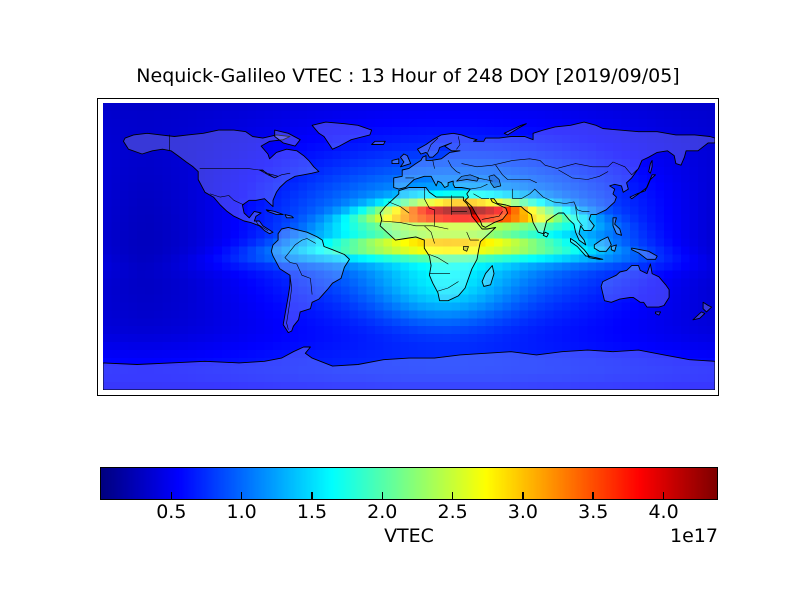  Describe the element at coordinates (523, 193) in the screenshot. I see `border-iran-afghanistan` at that location.